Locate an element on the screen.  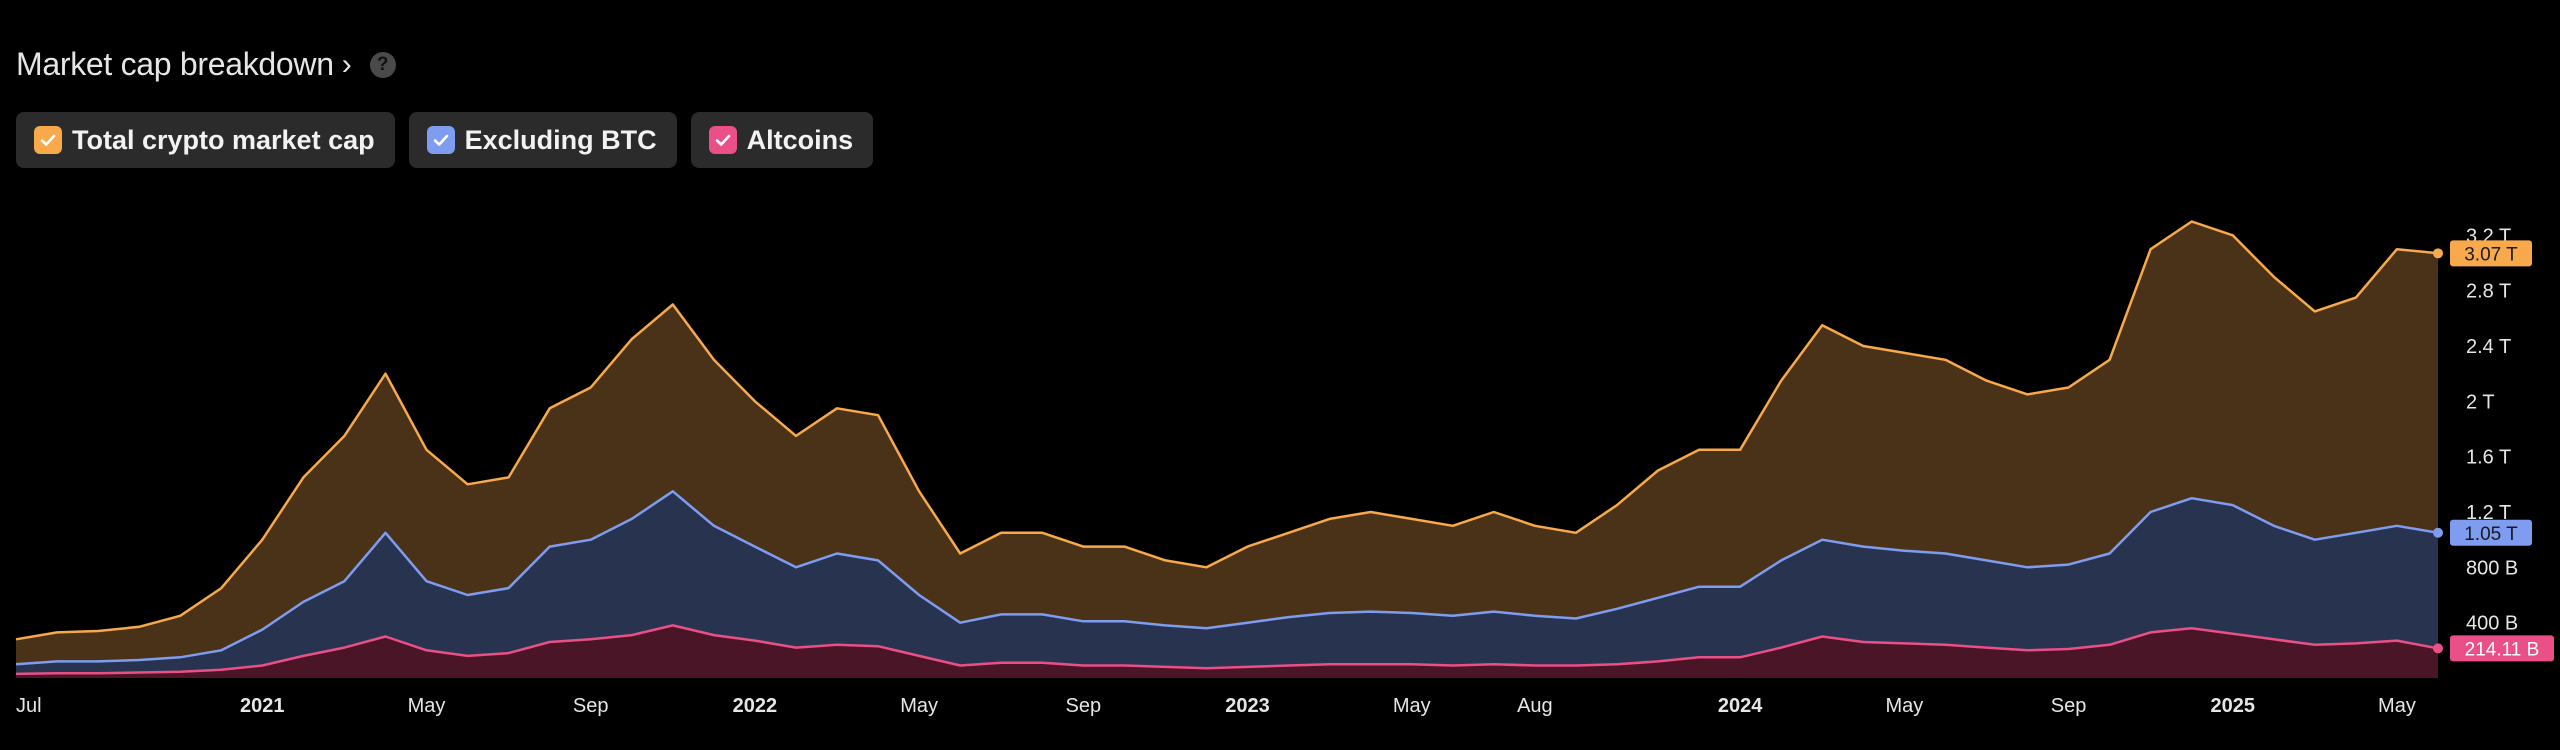
chart-header: Market cap breakdown › ? is located at coordinates (206, 64).